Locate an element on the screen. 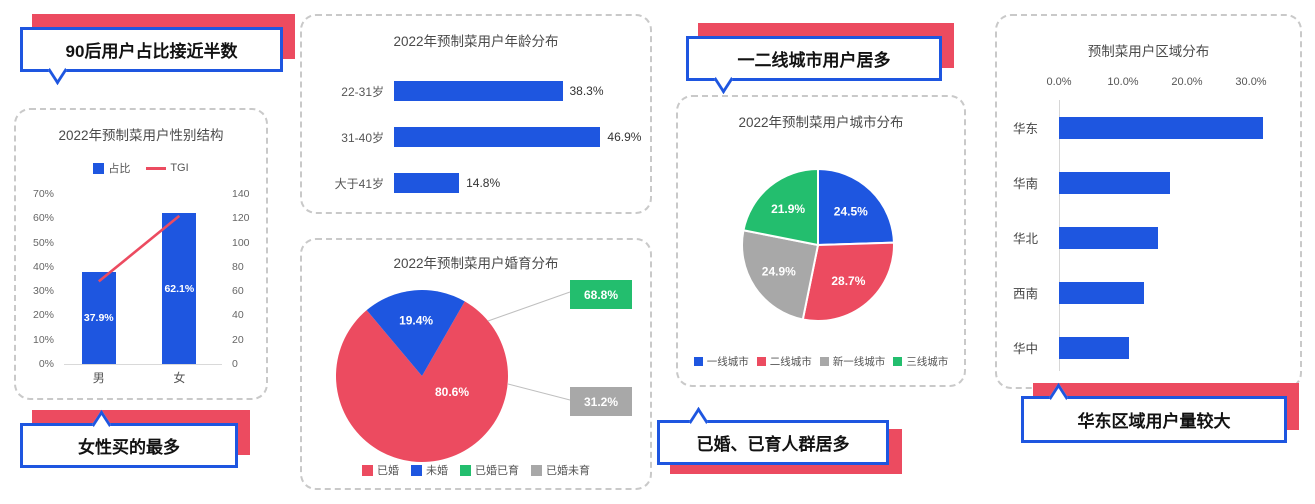 The height and width of the screenshot is (504, 1315). bar-row: 华中 is located at coordinates (1150, 347).